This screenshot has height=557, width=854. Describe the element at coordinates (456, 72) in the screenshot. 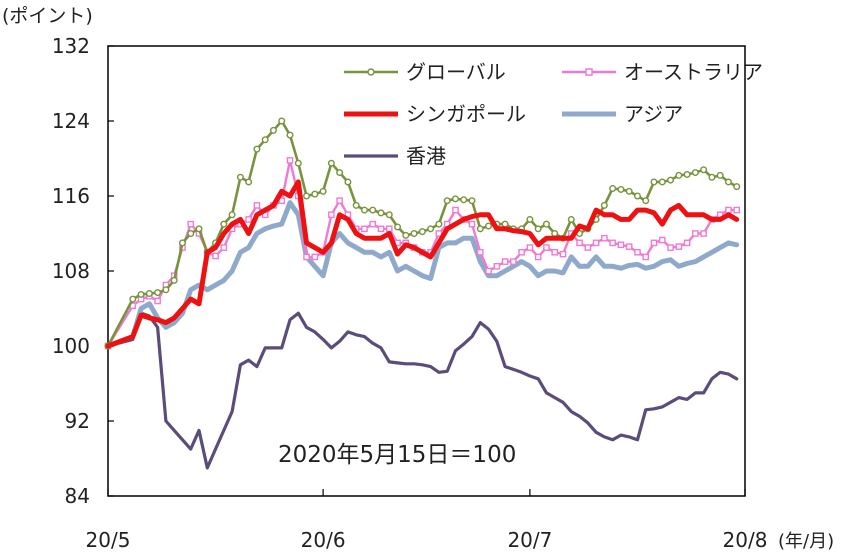

I see `legend-label: グローバル` at that location.